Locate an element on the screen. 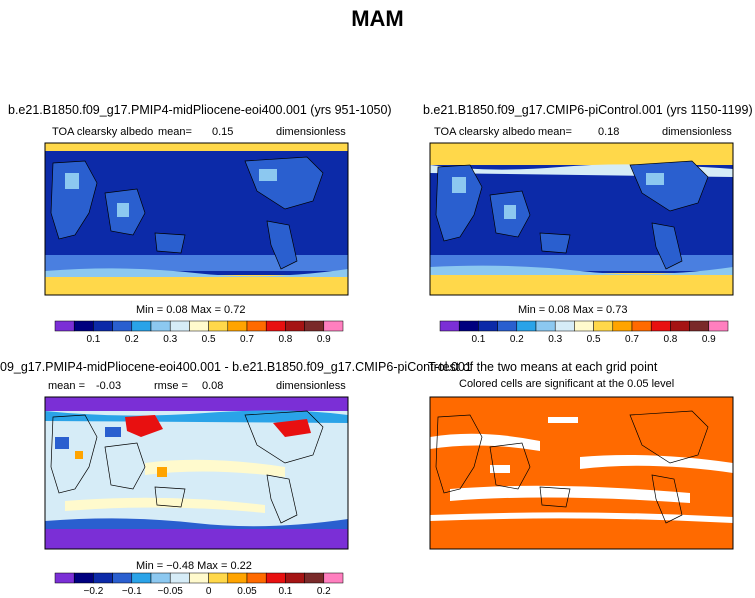 The width and height of the screenshot is (755, 598). panel1-variable: TOA clearsky albedo is located at coordinates (103, 132).